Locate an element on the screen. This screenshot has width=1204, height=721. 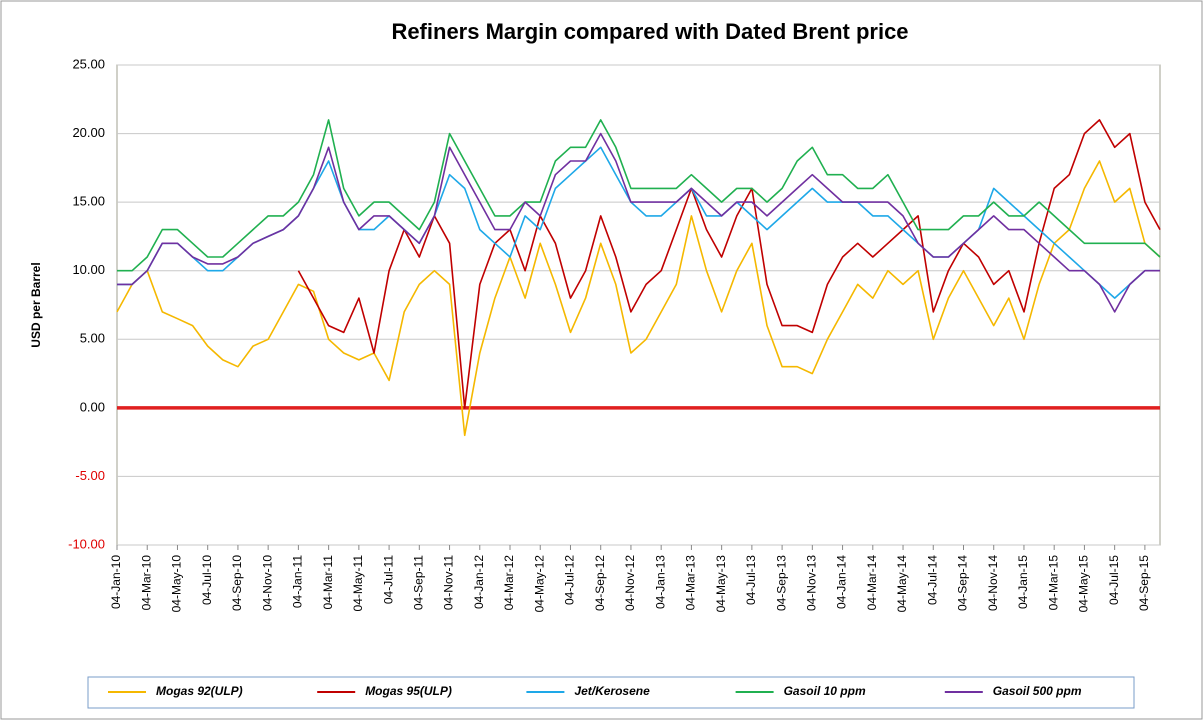
legend-label: Gasoil 500 ppm is located at coordinates (1037, 691).